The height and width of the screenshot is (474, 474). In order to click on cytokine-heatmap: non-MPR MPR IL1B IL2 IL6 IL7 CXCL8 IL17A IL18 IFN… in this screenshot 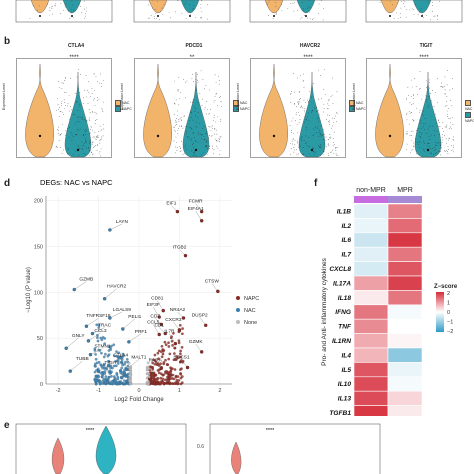, I will do `click(389, 301)`.